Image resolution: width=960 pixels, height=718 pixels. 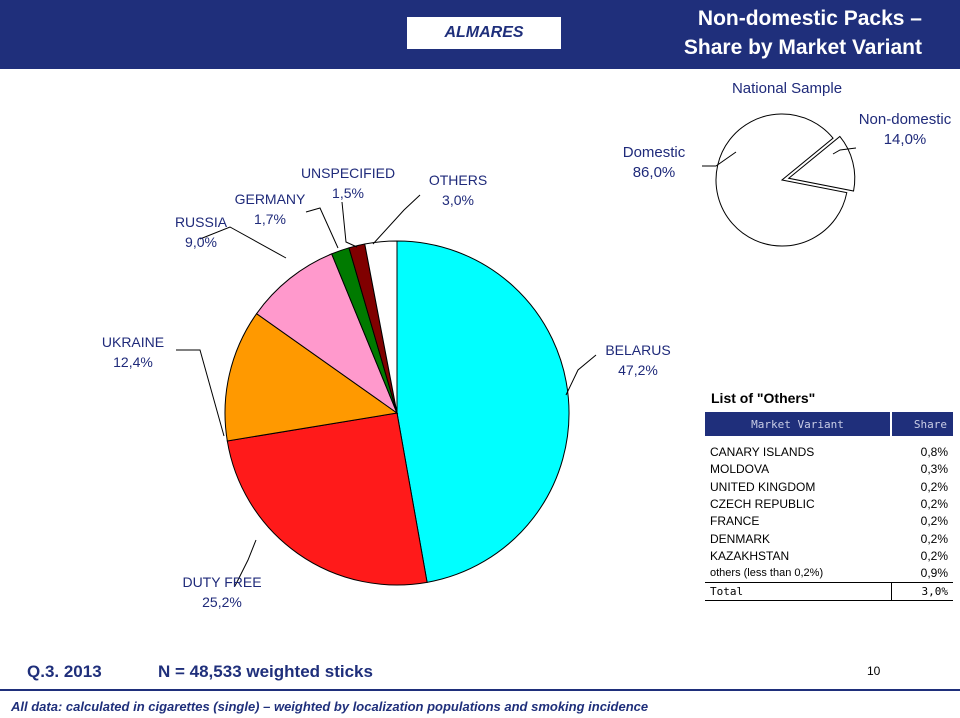 I want to click on label-russia: RUSSIA 9,0%, so click(x=201, y=232).